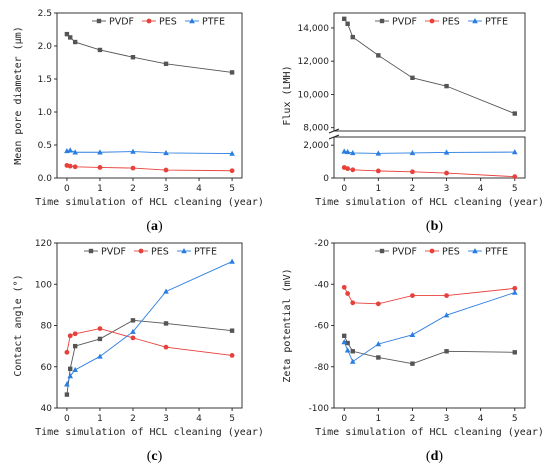 The height and width of the screenshot is (468, 550). What do you see at coordinates (47, 409) in the screenshot?
I see `y-tick-label: 40` at bounding box center [47, 409].